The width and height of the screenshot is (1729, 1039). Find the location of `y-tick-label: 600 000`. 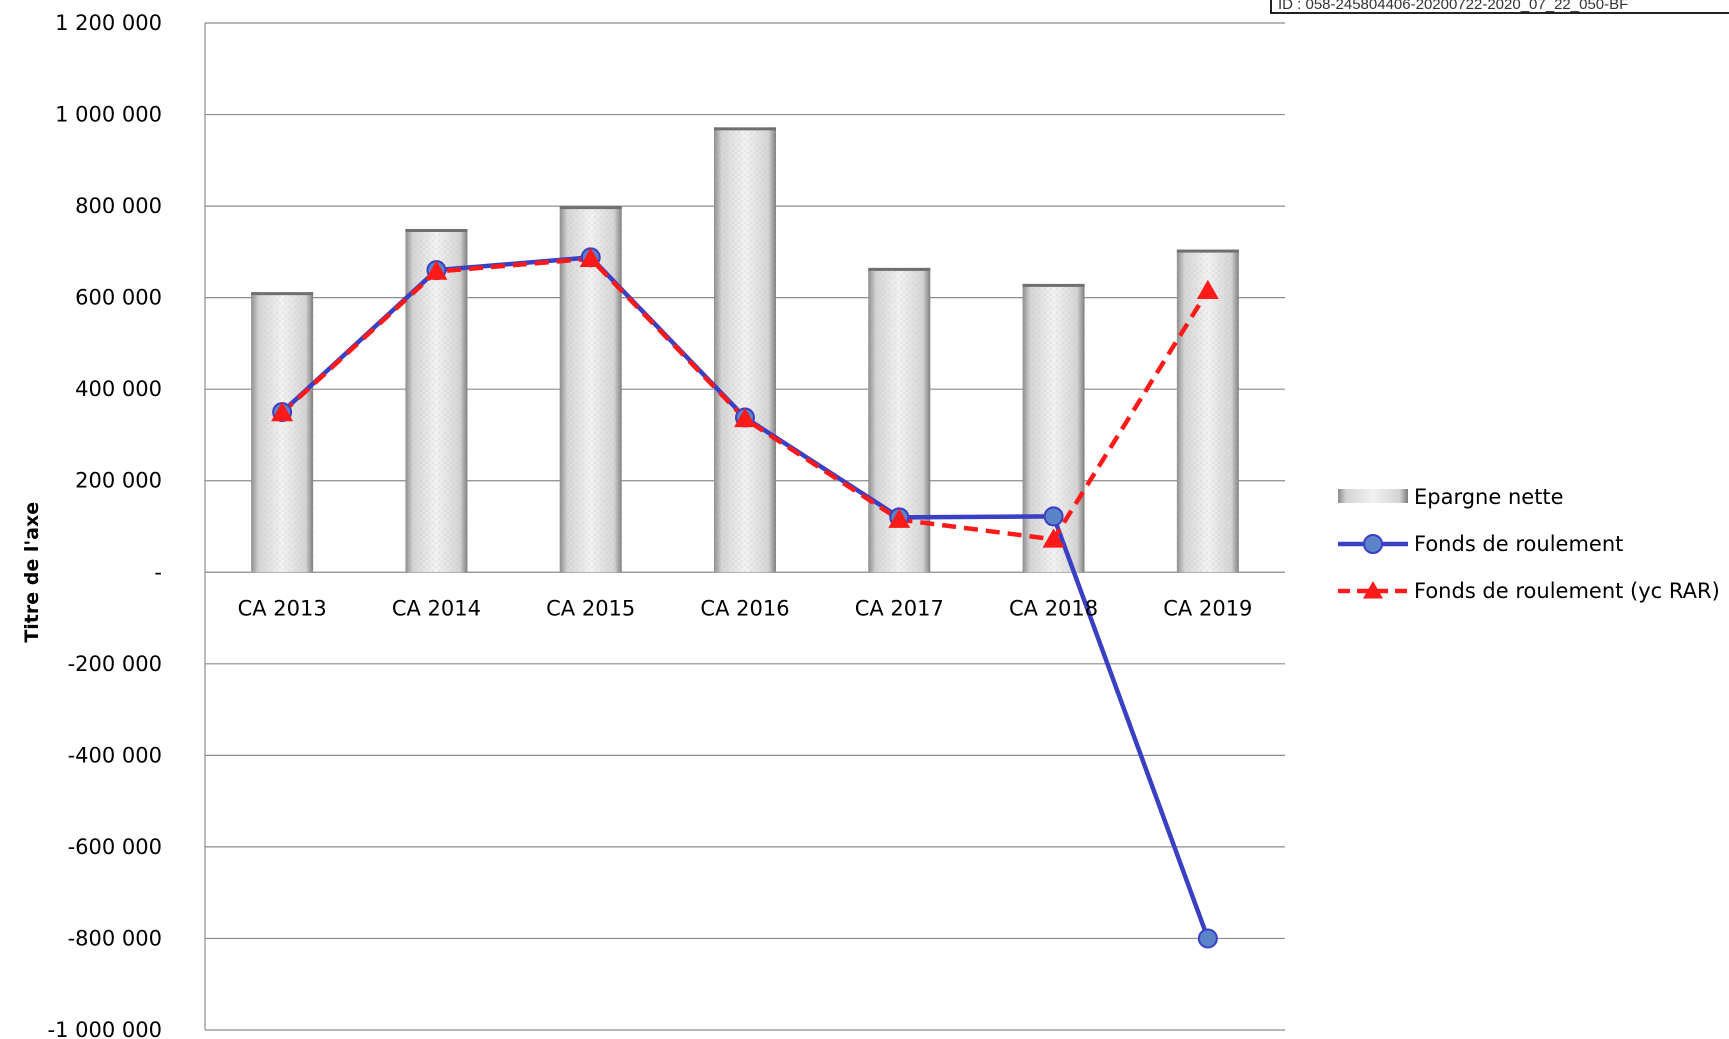

y-tick-label: 600 000 is located at coordinates (118, 298).